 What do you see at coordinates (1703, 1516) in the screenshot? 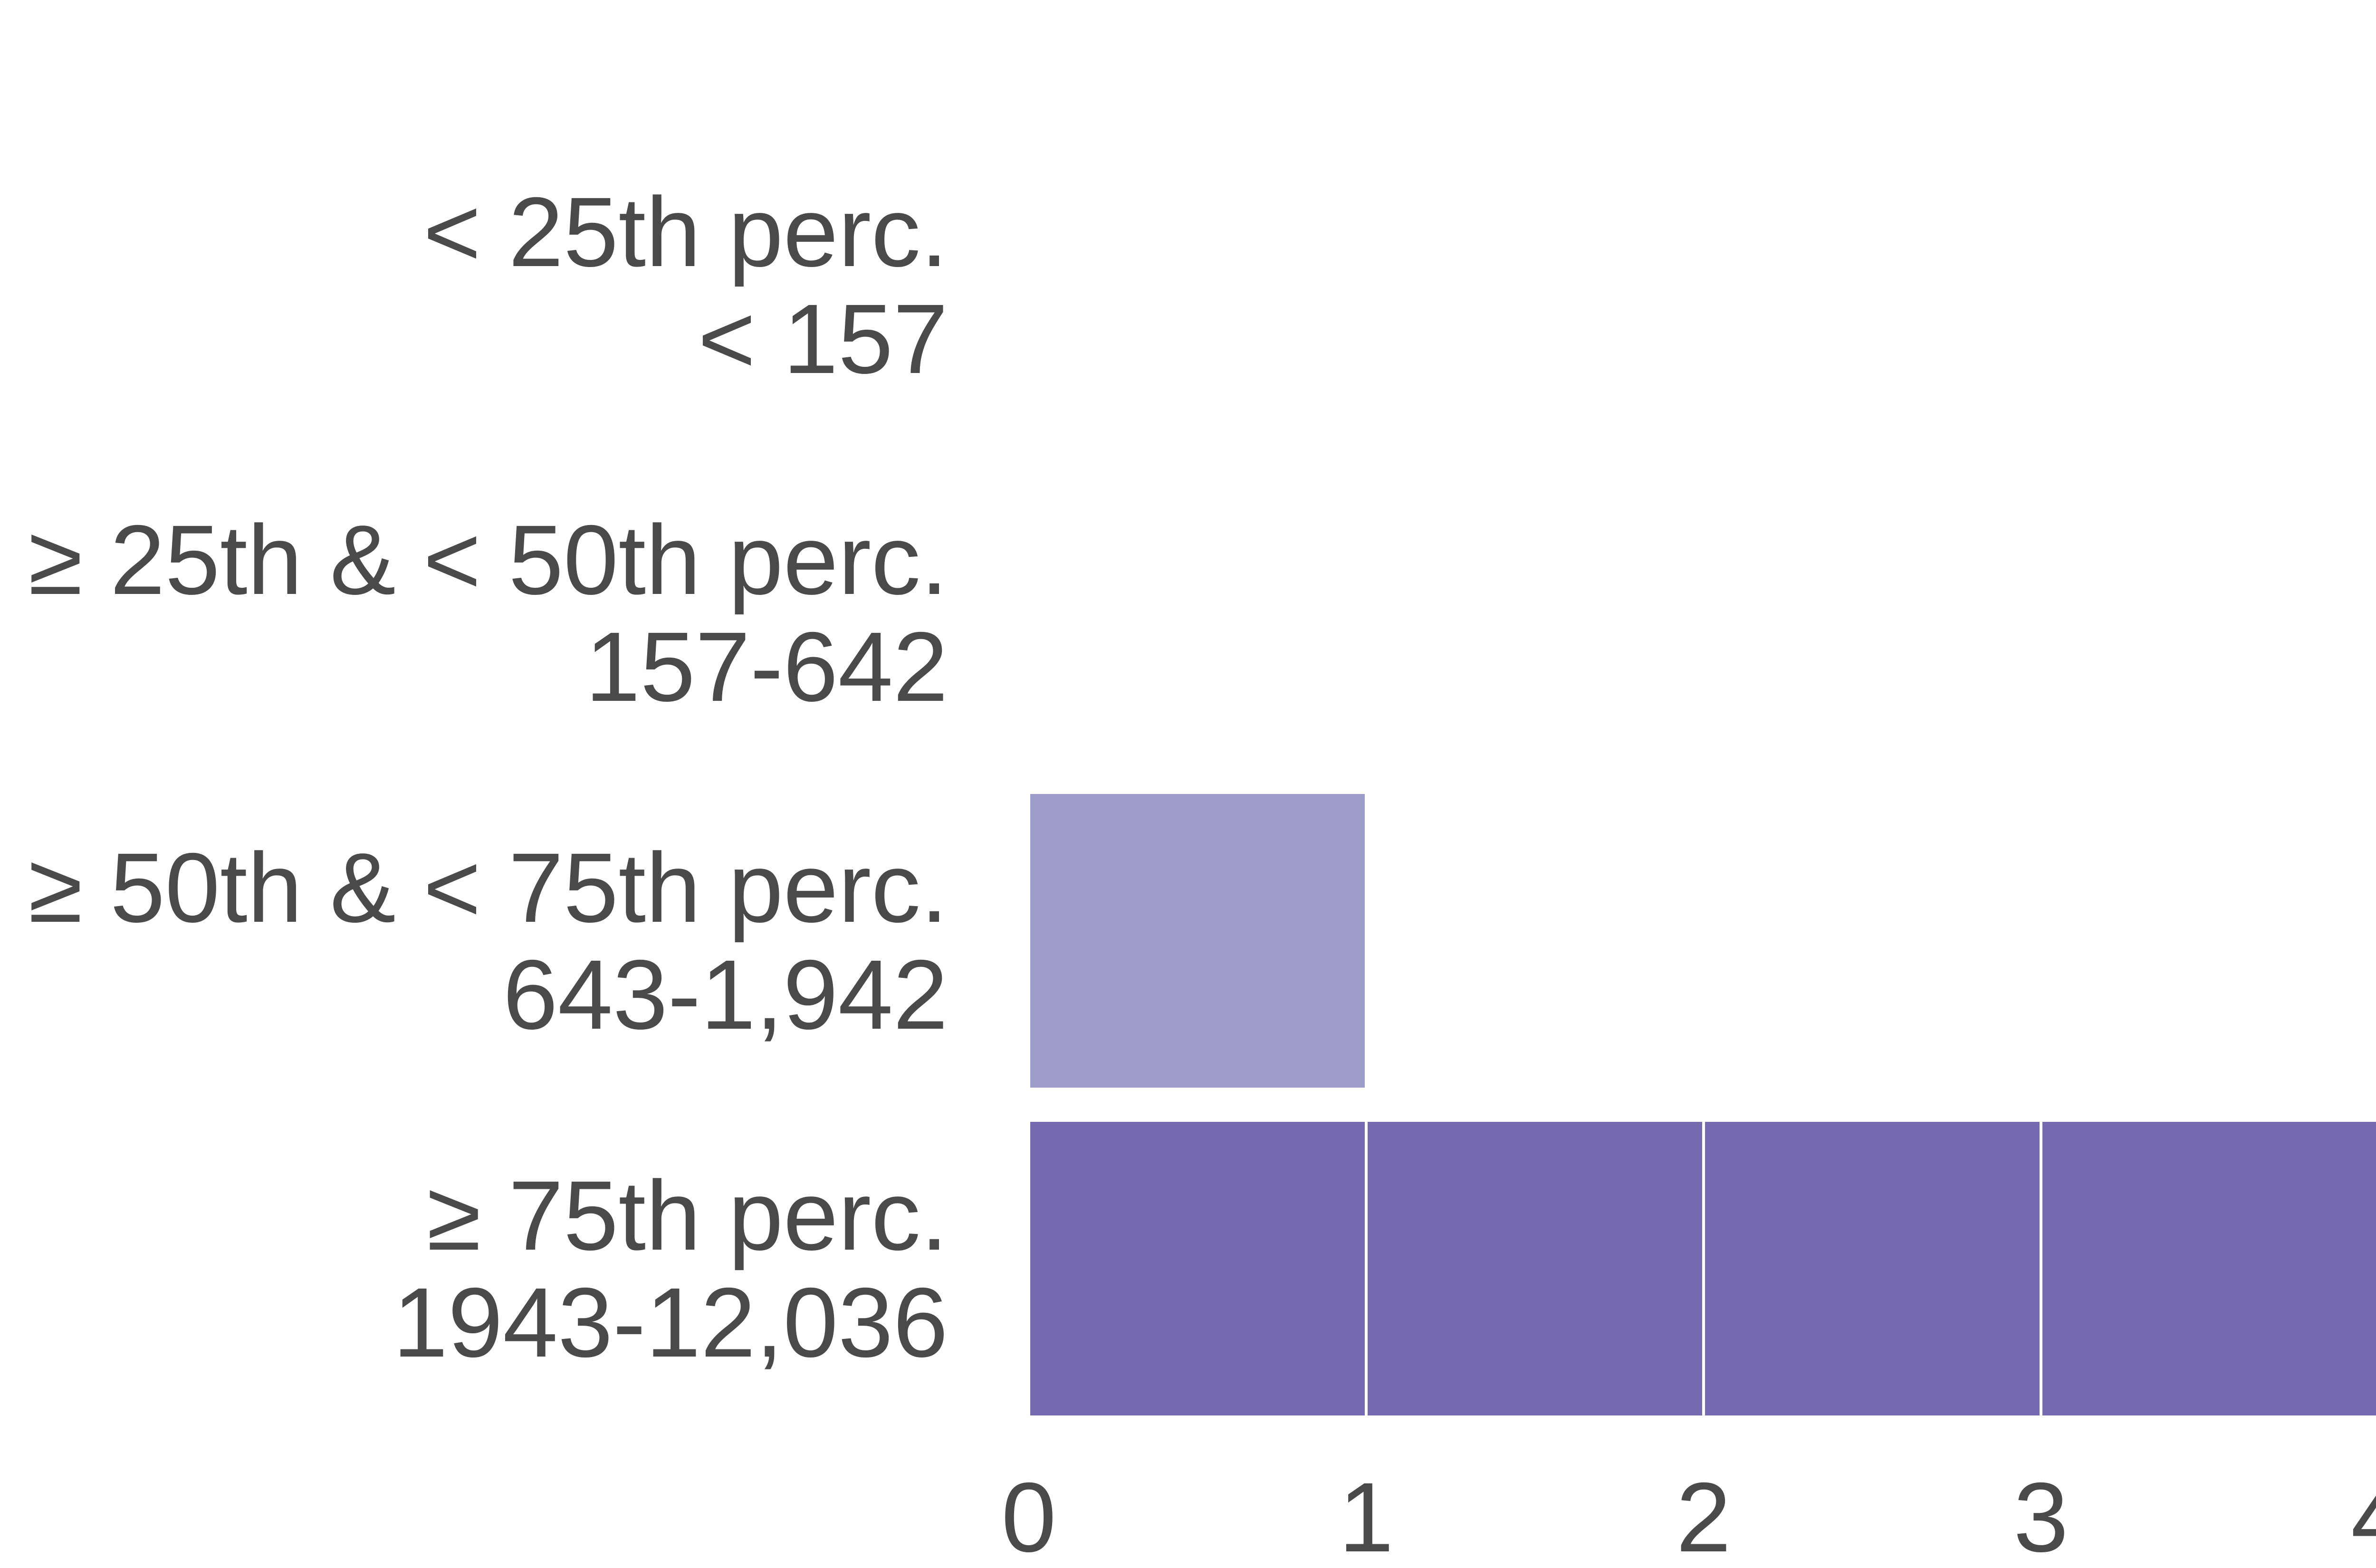
I see `x-tick-label: 2` at bounding box center [1703, 1516].